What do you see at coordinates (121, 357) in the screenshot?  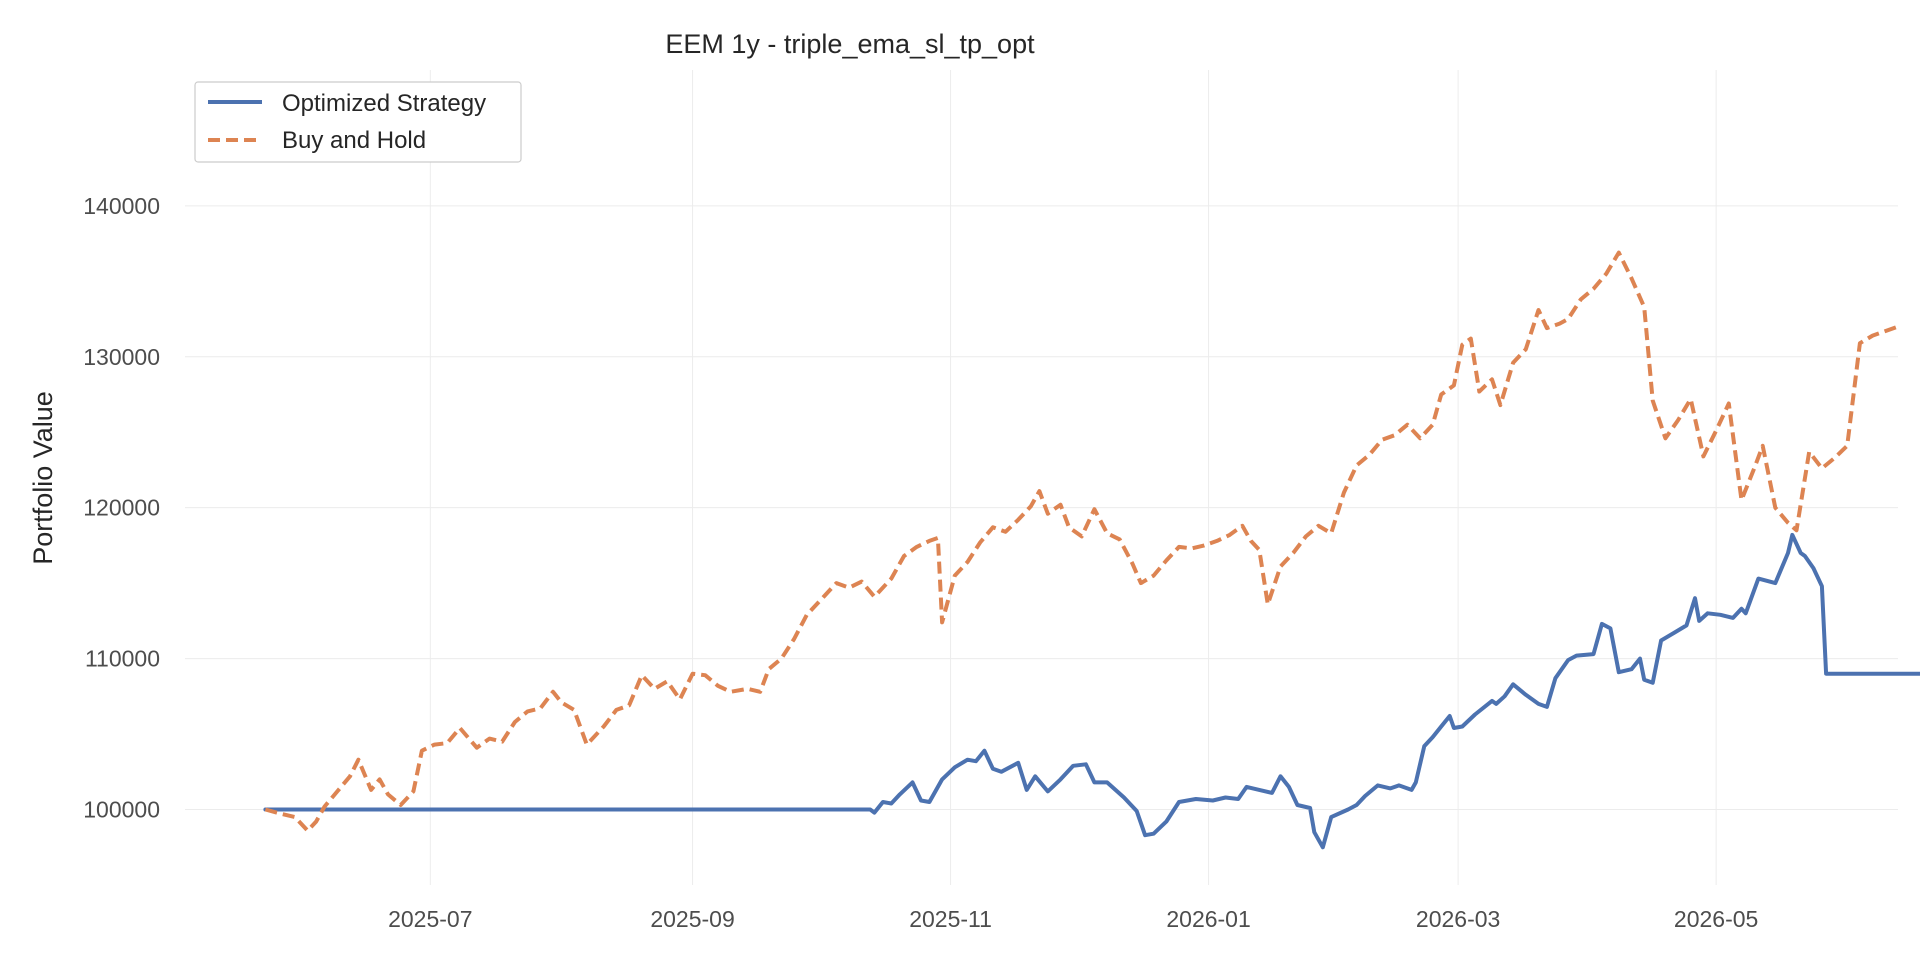 I see `y-tick-label: 130000` at bounding box center [121, 357].